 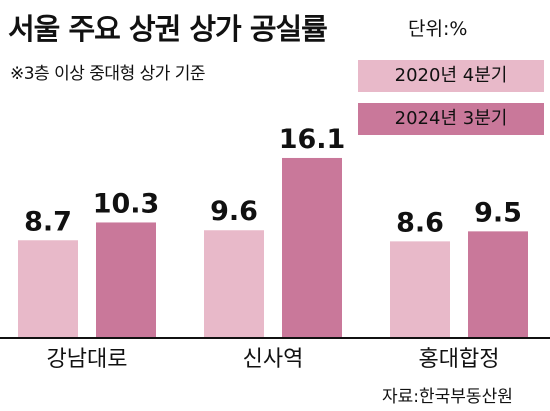 What do you see at coordinates (234, 211) in the screenshot?
I see `value-label-2020-1: 9.6` at bounding box center [234, 211].